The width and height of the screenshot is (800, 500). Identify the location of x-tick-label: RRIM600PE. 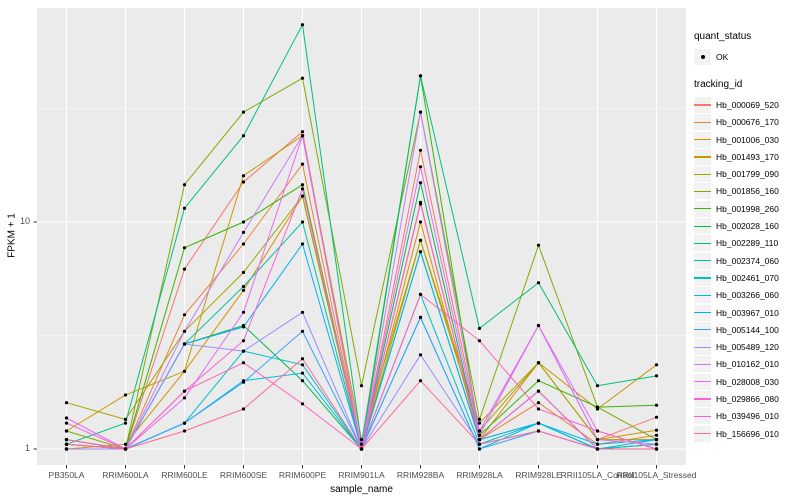
(302, 475).